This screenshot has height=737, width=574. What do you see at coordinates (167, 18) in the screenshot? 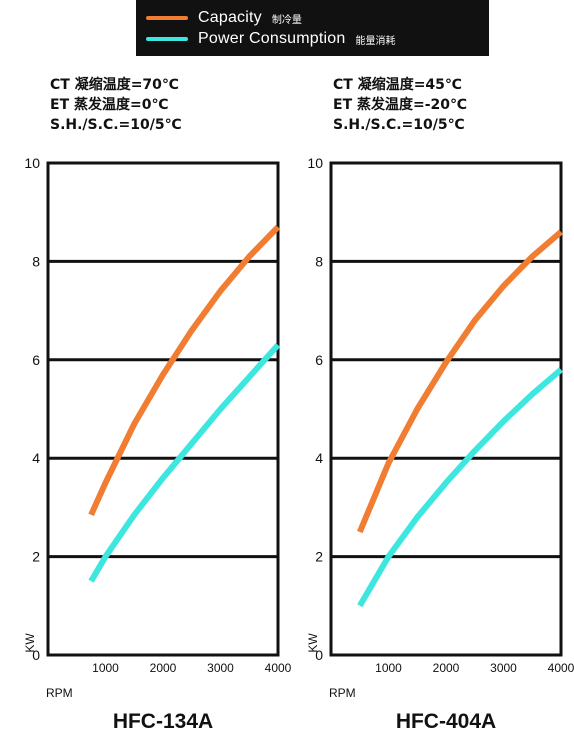
I see `legend-swatch-capacity` at bounding box center [167, 18].